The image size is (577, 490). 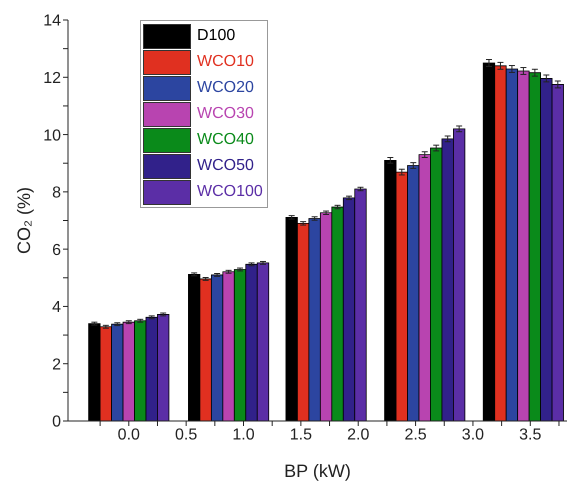 What do you see at coordinates (225, 88) in the screenshot?
I see `legend-label: WCO20` at bounding box center [225, 88].